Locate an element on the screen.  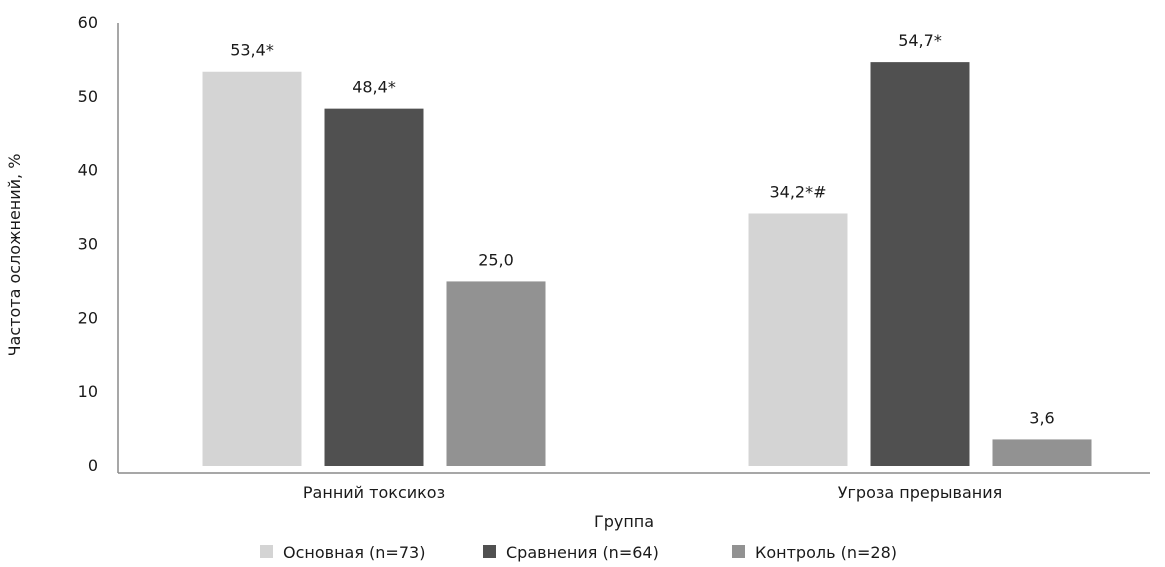
category-labels: Ранний токсикоз Угроза прерывания is located at coordinates (652, 492).